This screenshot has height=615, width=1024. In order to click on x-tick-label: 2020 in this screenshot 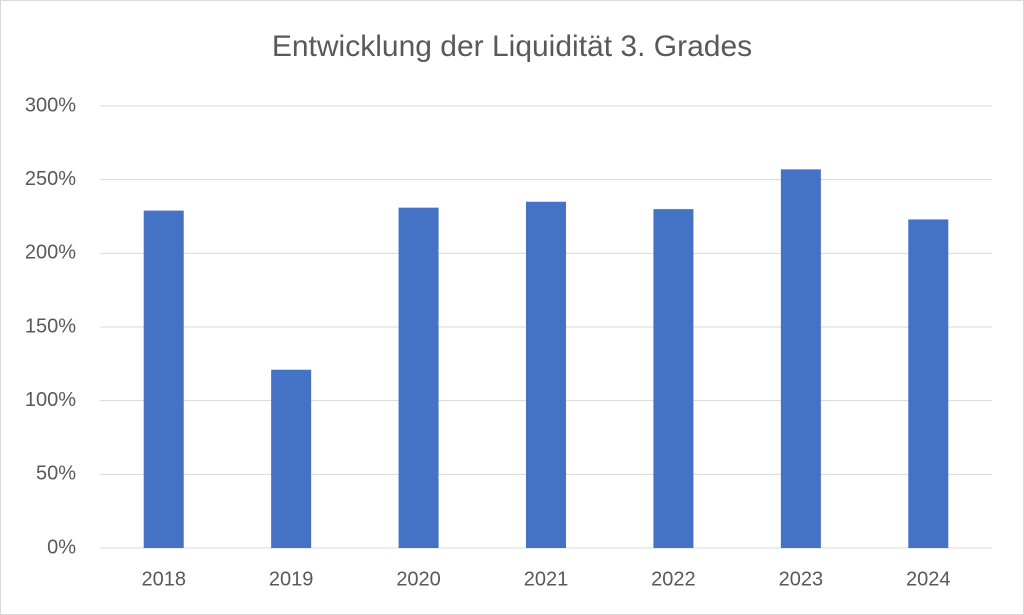, I will do `click(418, 579)`.